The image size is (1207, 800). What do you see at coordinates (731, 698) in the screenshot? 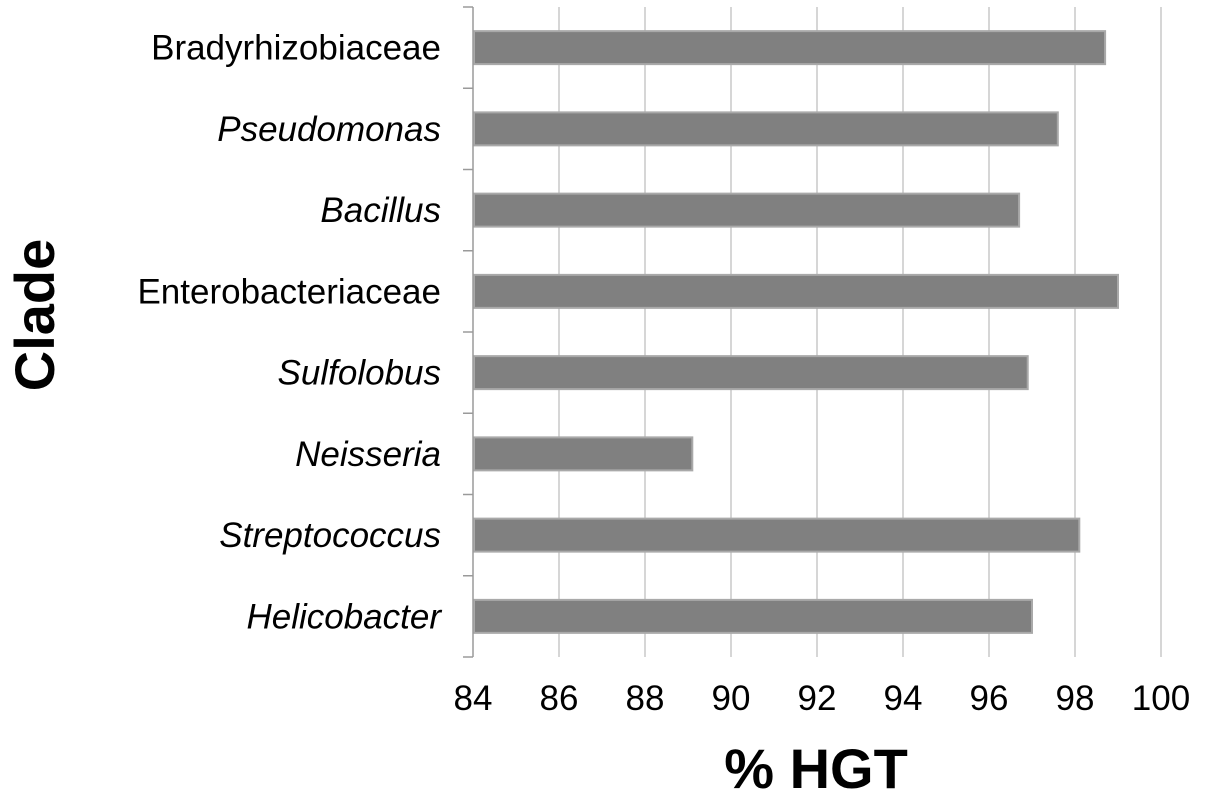
I see `x-tick-label: 90` at bounding box center [731, 698].